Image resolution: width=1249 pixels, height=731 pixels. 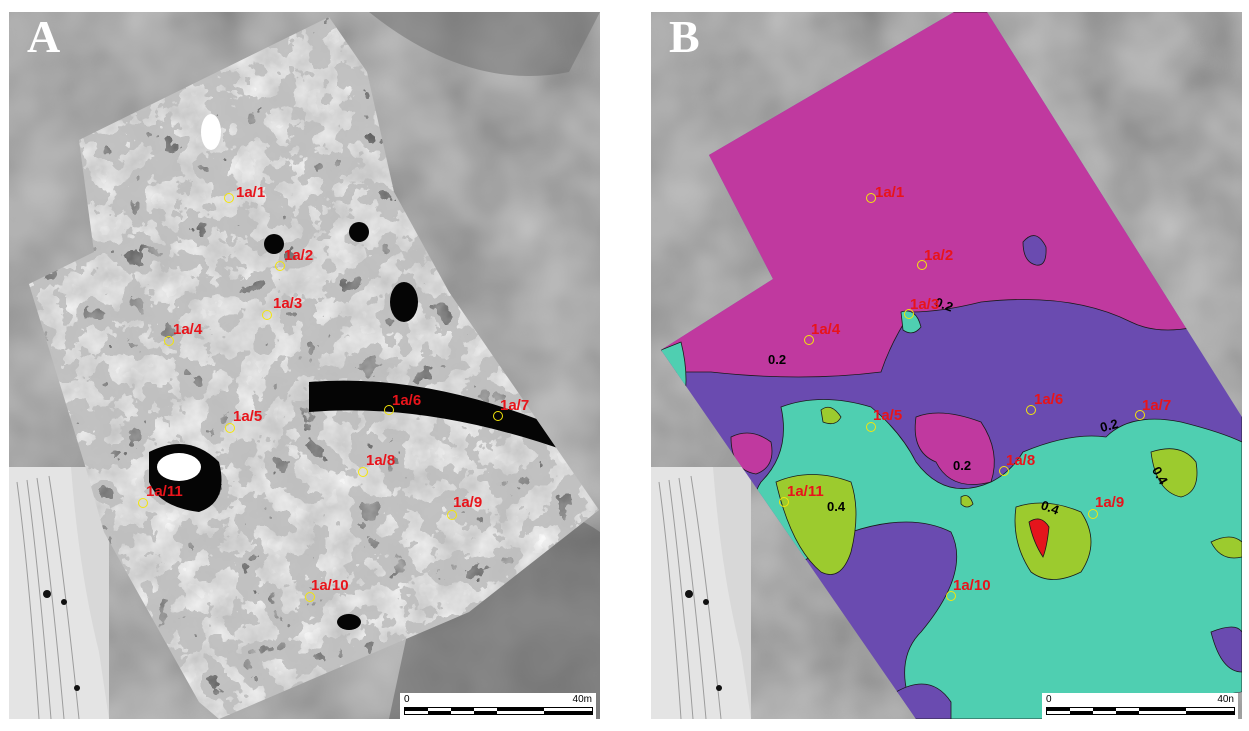 What do you see at coordinates (1140, 706) in the screenshot?
I see `scale-bar: 0 40n` at bounding box center [1140, 706].